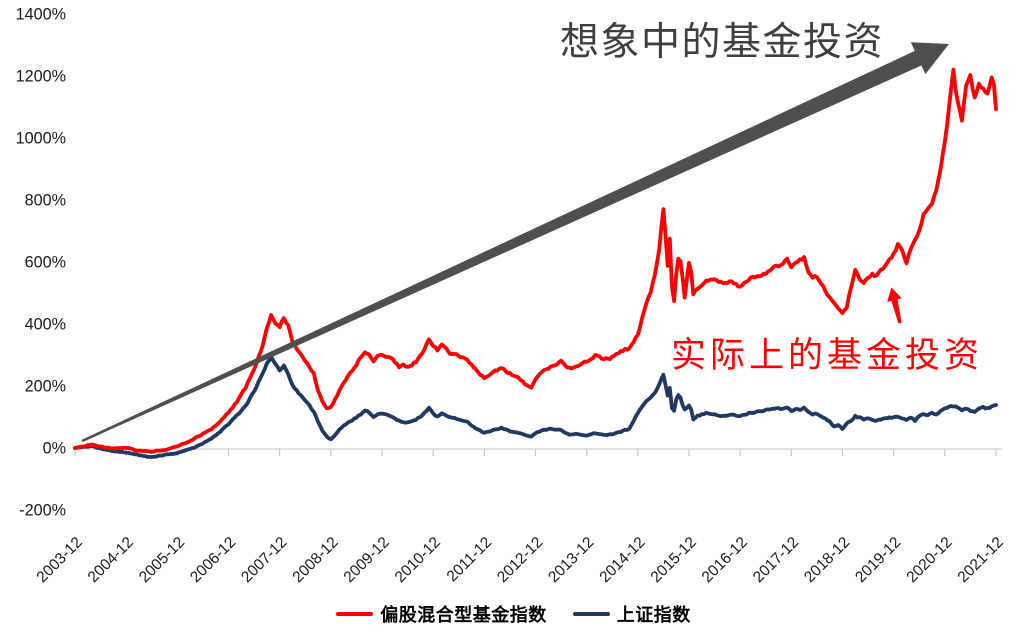 This screenshot has height=634, width=1027. I want to click on actual-pointer-arrow-icon, so click(894, 305).